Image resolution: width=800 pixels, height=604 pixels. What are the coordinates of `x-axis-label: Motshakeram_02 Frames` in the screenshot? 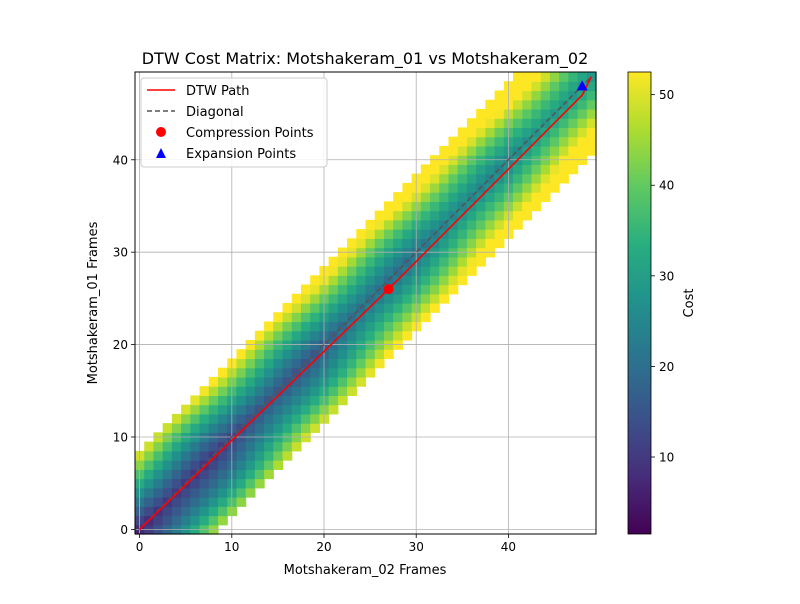 It's located at (365, 570).